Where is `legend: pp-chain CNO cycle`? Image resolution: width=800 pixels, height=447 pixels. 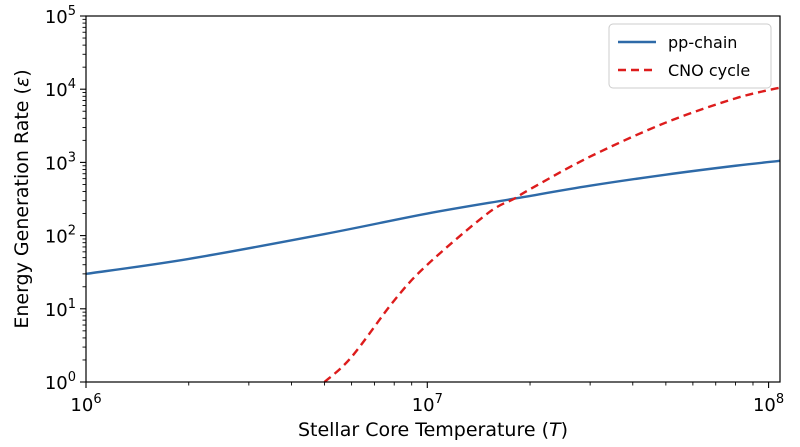
legend: pp-chain CNO cycle is located at coordinates (690, 56).